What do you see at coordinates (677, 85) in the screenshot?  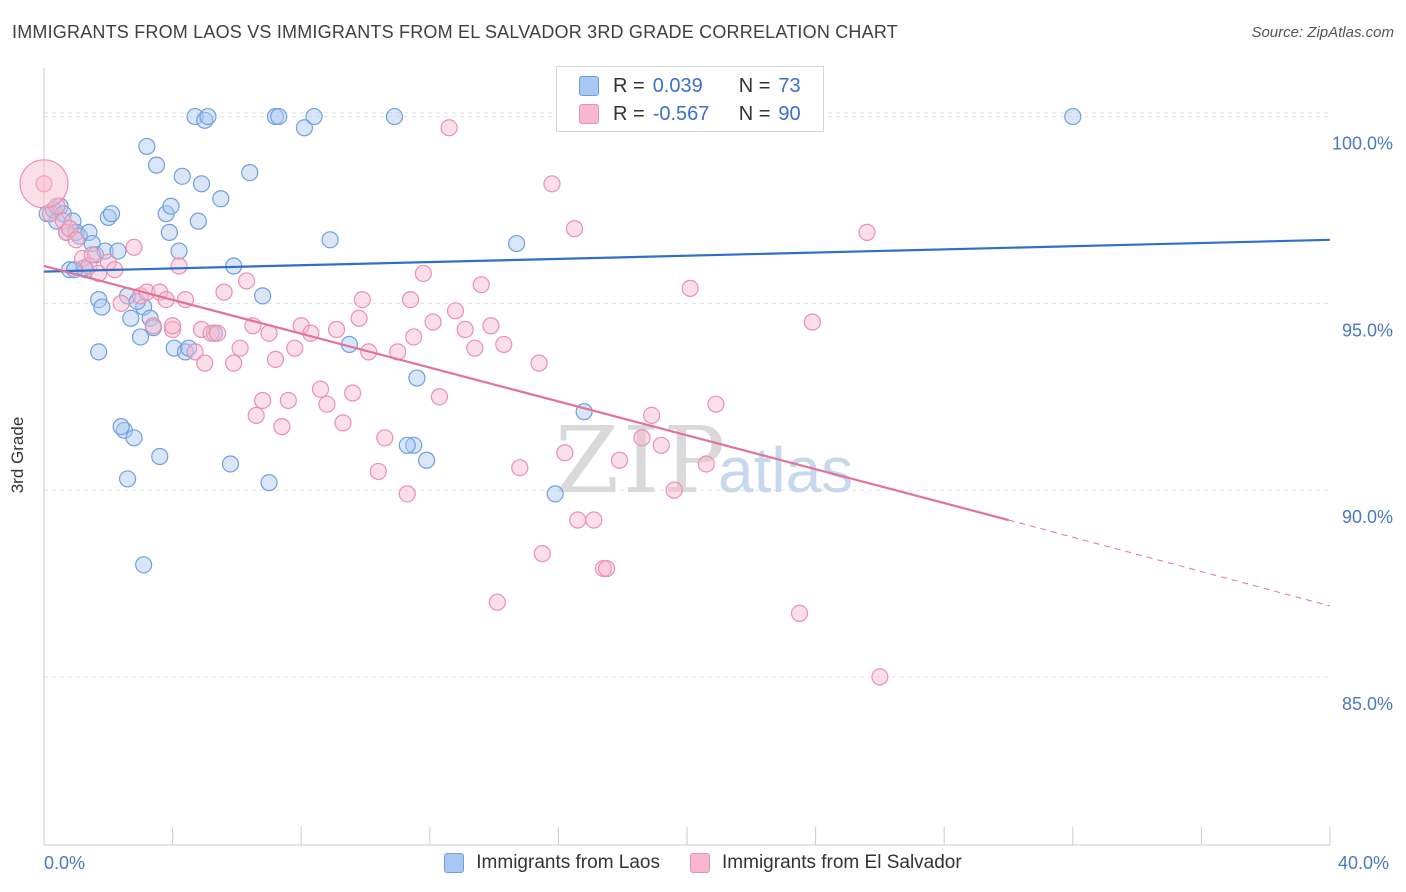 I see `legend-r-value-laos: 0.039` at bounding box center [677, 85].